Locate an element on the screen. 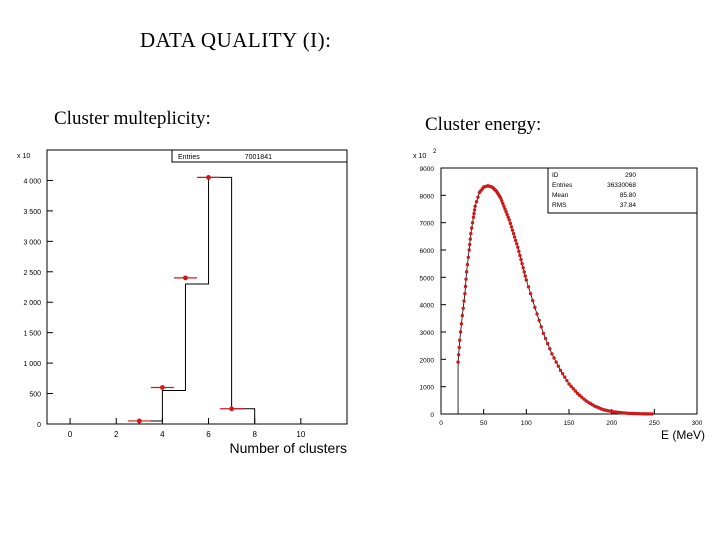  x-axis-label: E (MeV) is located at coordinates (683, 435).